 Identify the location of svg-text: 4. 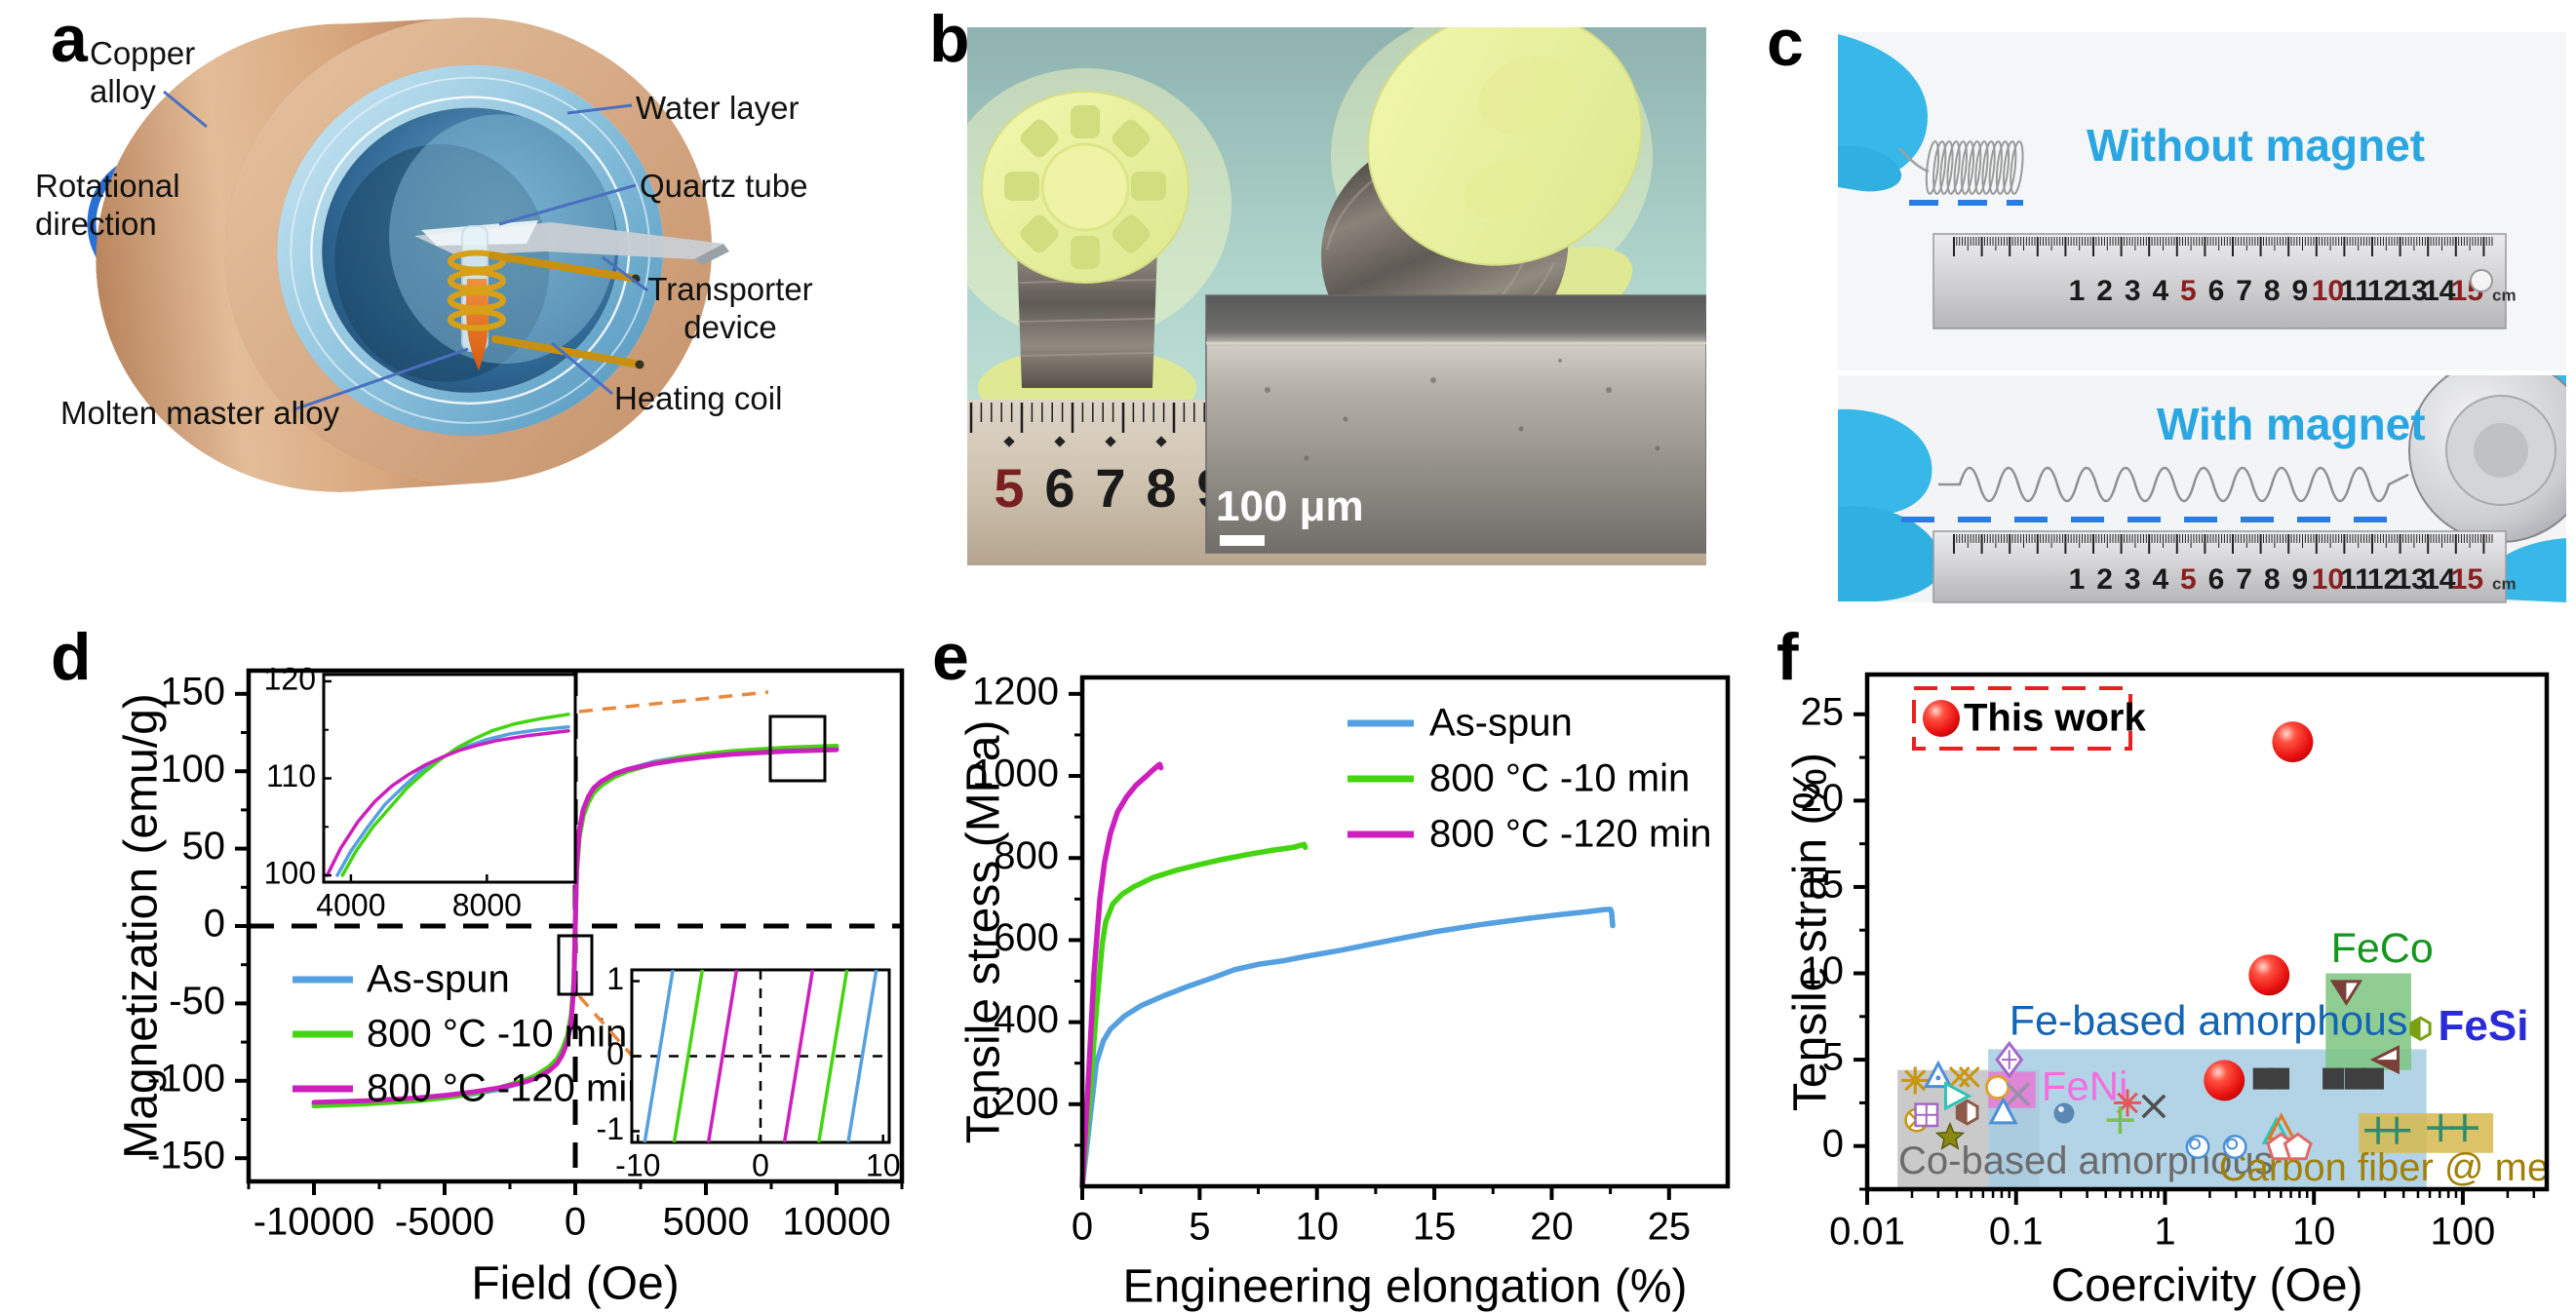
(2160, 291).